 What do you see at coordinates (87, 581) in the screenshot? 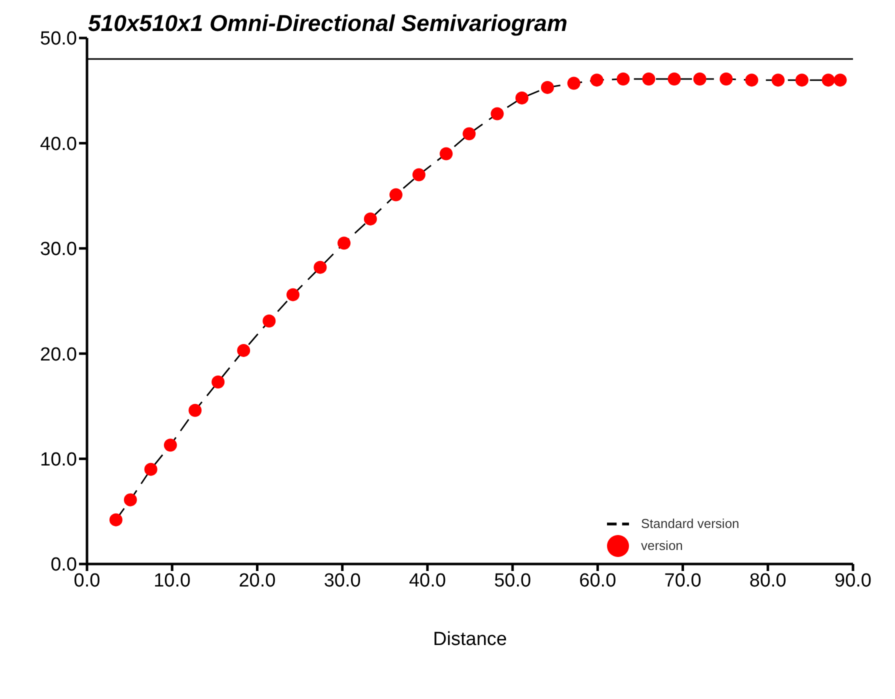
I see `x-tick-label: 0.0` at bounding box center [87, 581].